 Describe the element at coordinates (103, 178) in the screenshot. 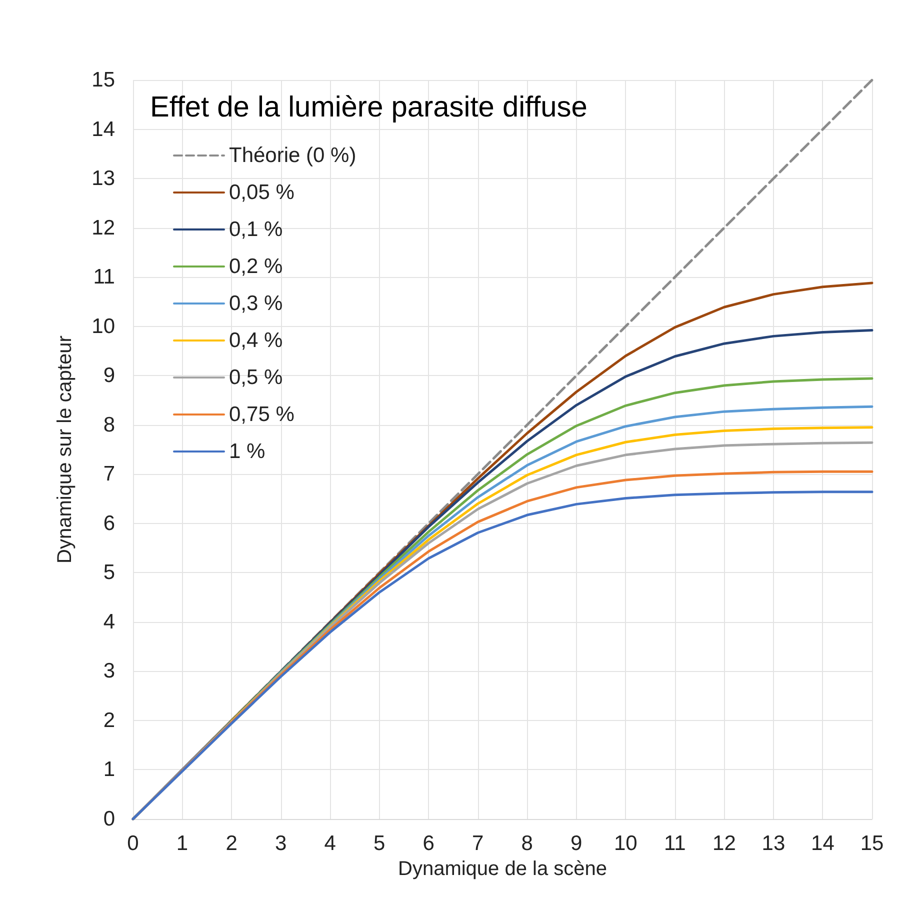

I see `y-tick-label: 13` at that location.